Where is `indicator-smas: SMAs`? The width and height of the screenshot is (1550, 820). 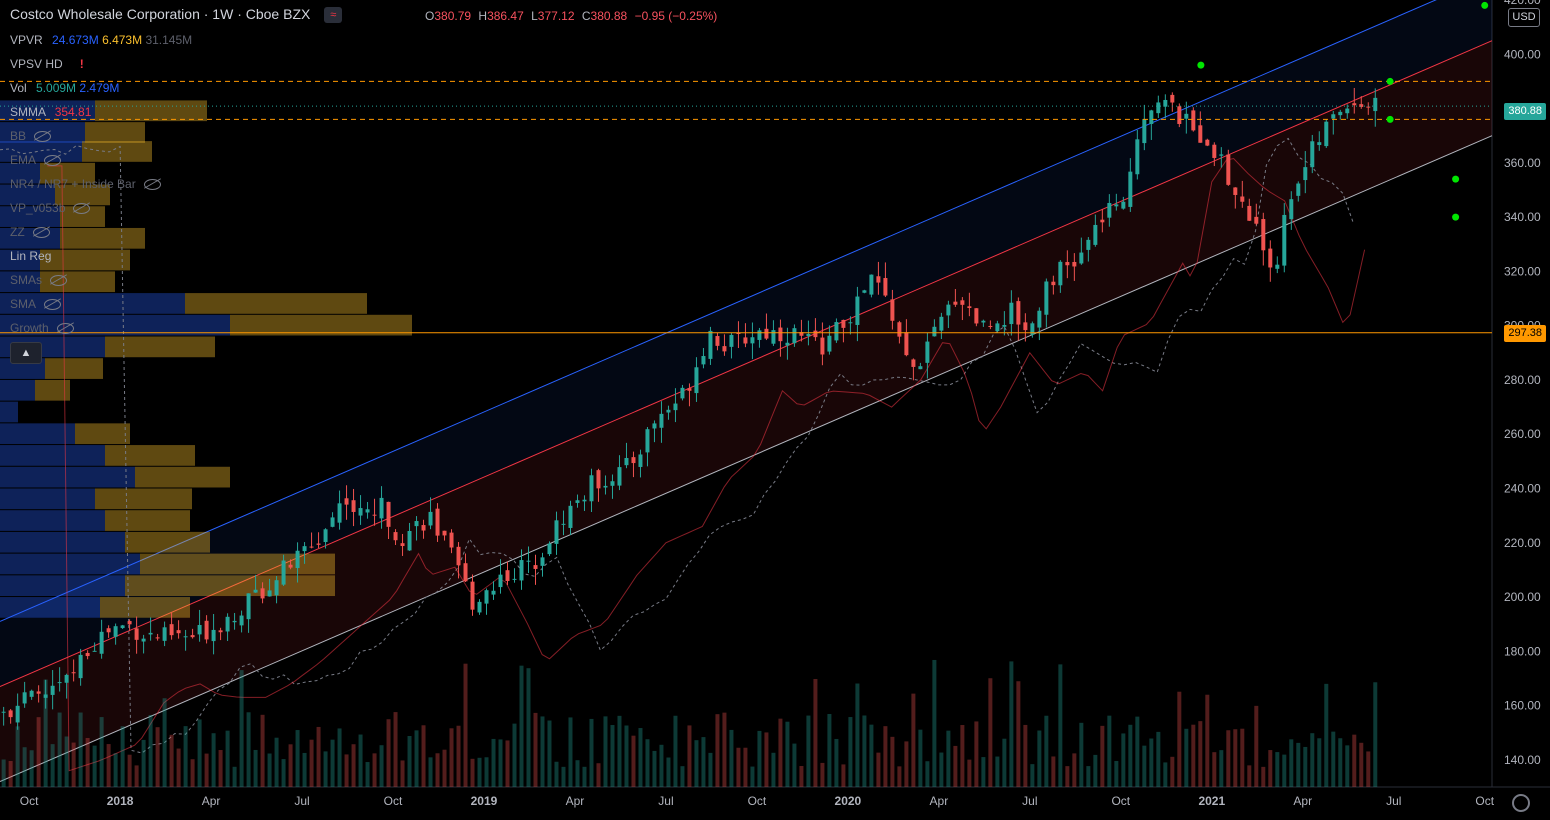
indicator-smas: SMAs is located at coordinates (39, 280).